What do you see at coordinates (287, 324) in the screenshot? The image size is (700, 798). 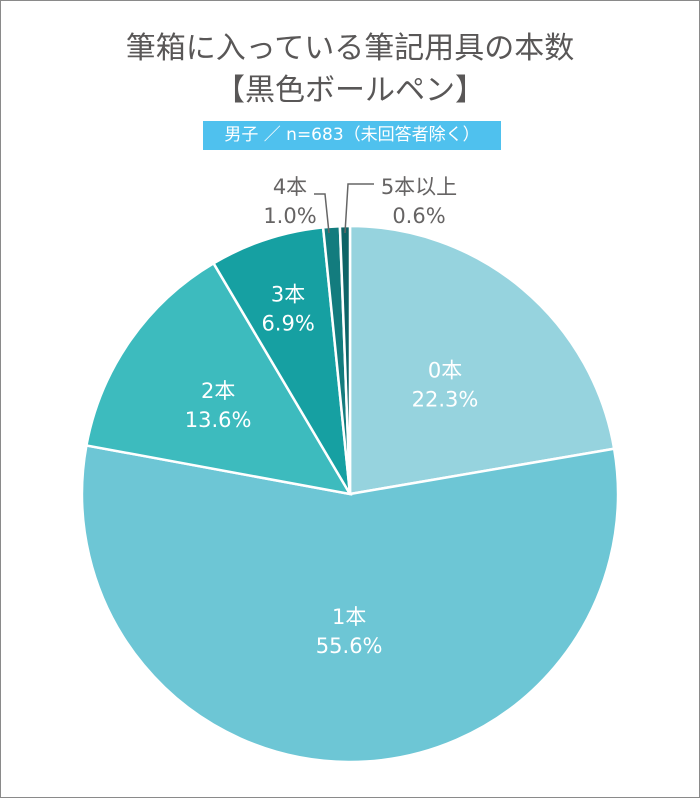 I see `slice-value-label-3: 6.9%` at bounding box center [287, 324].